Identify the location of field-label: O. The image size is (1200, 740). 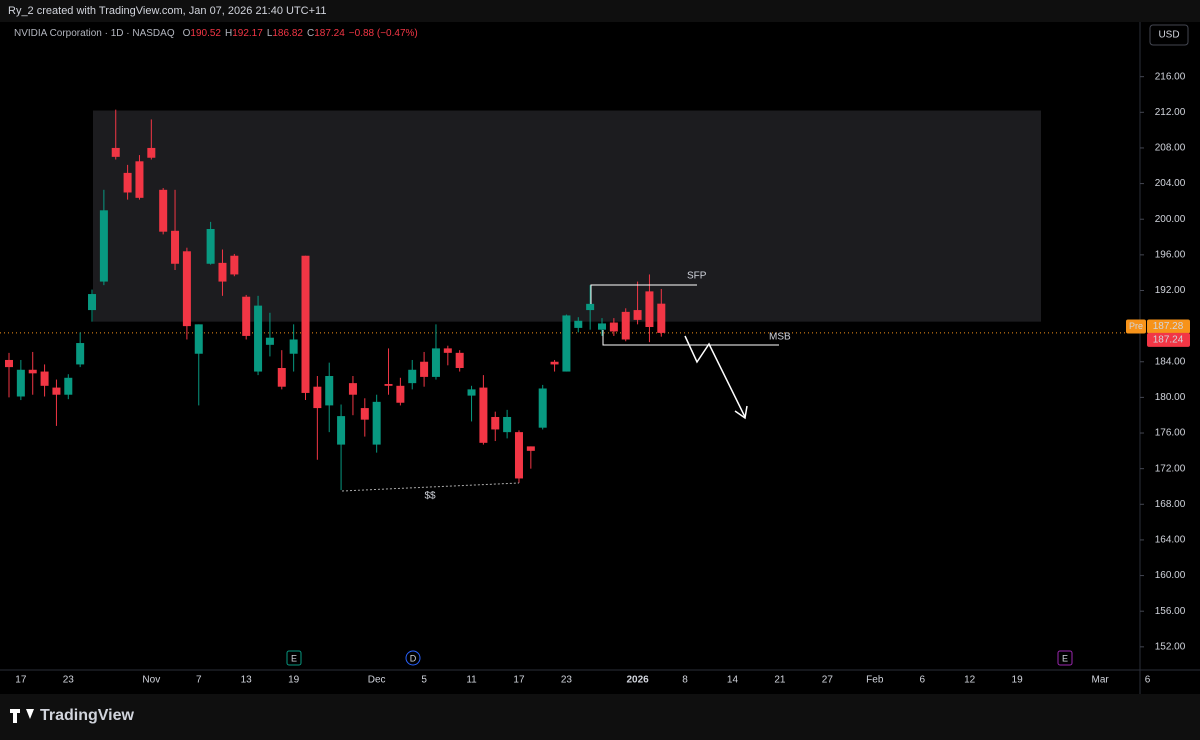
(187, 33).